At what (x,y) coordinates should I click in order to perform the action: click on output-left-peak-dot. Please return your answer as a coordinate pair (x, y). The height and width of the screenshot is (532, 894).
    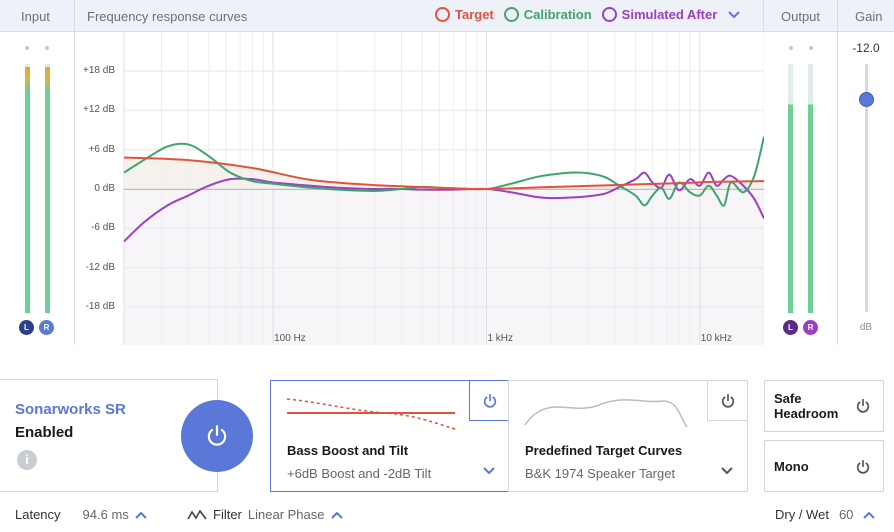
    Looking at the image, I should click on (791, 48).